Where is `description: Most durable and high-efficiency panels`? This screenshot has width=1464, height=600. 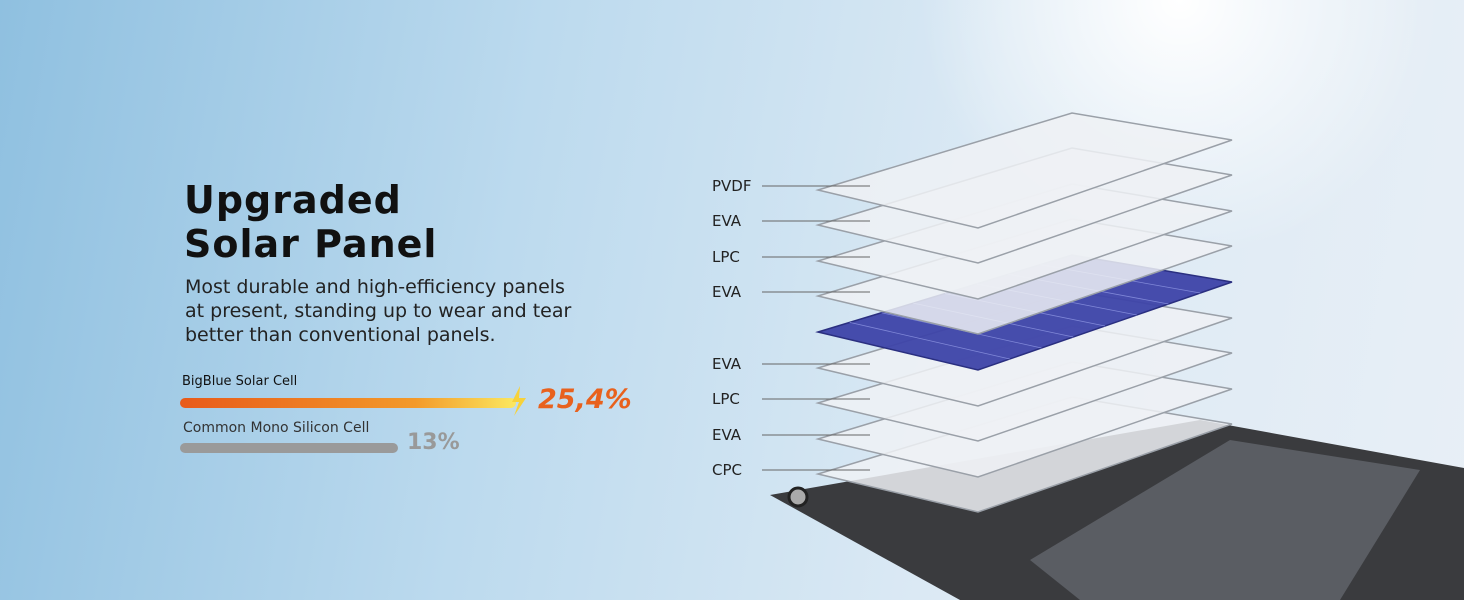
description: Most durable and high-efficiency panels is located at coordinates (375, 287).